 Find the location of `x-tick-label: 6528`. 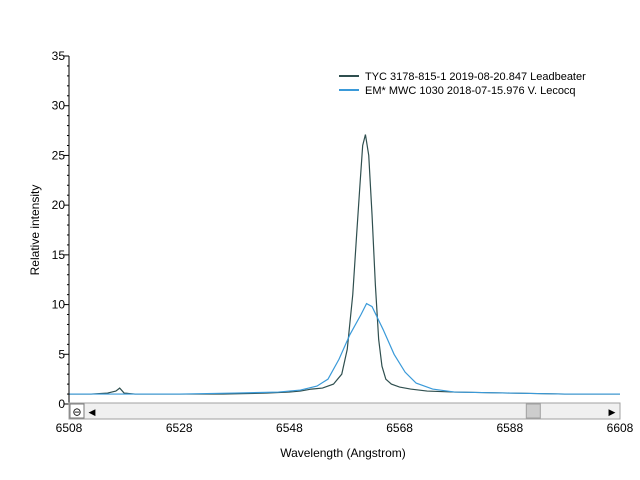

x-tick-label: 6528 is located at coordinates (179, 428).